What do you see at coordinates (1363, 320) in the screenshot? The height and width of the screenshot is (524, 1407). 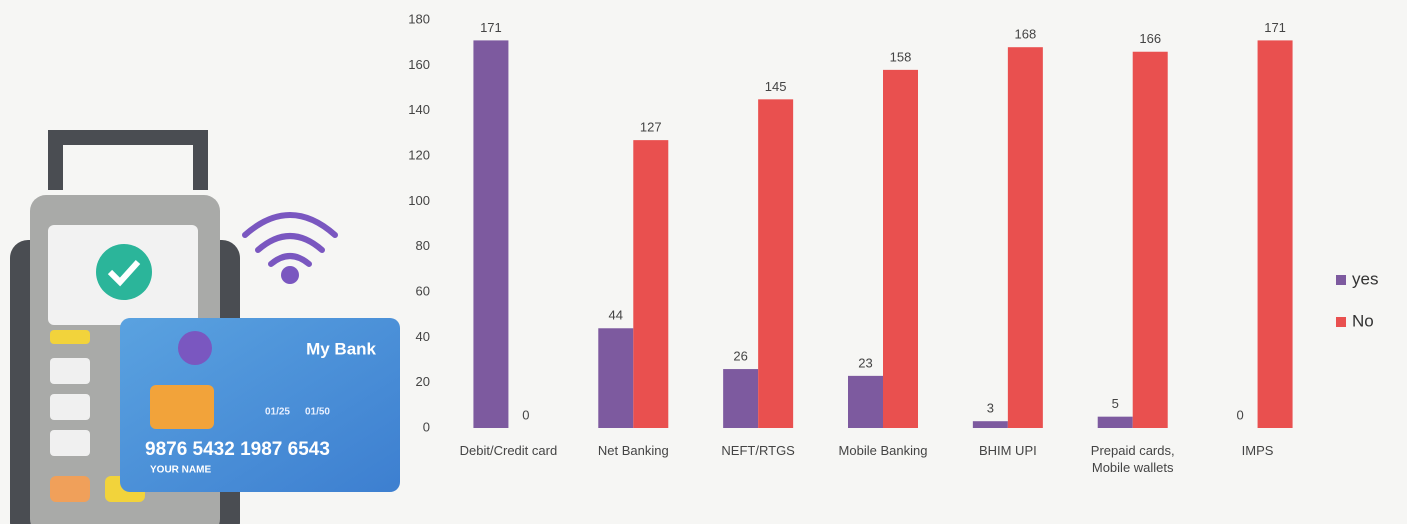 I see `legend-label: No` at bounding box center [1363, 320].